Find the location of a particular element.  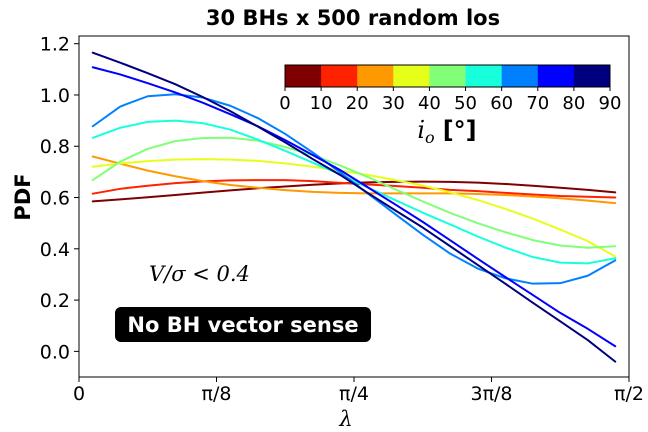

y-tick-label: 0.6 is located at coordinates (55, 199).